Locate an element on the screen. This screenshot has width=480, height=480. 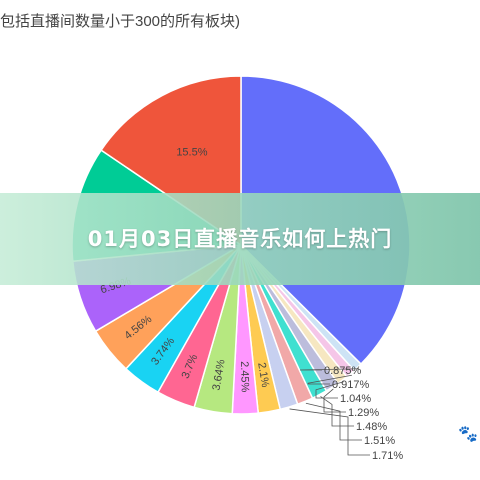
banner-title: 01月03日直播音乐如何上热门 is located at coordinates (240, 239).